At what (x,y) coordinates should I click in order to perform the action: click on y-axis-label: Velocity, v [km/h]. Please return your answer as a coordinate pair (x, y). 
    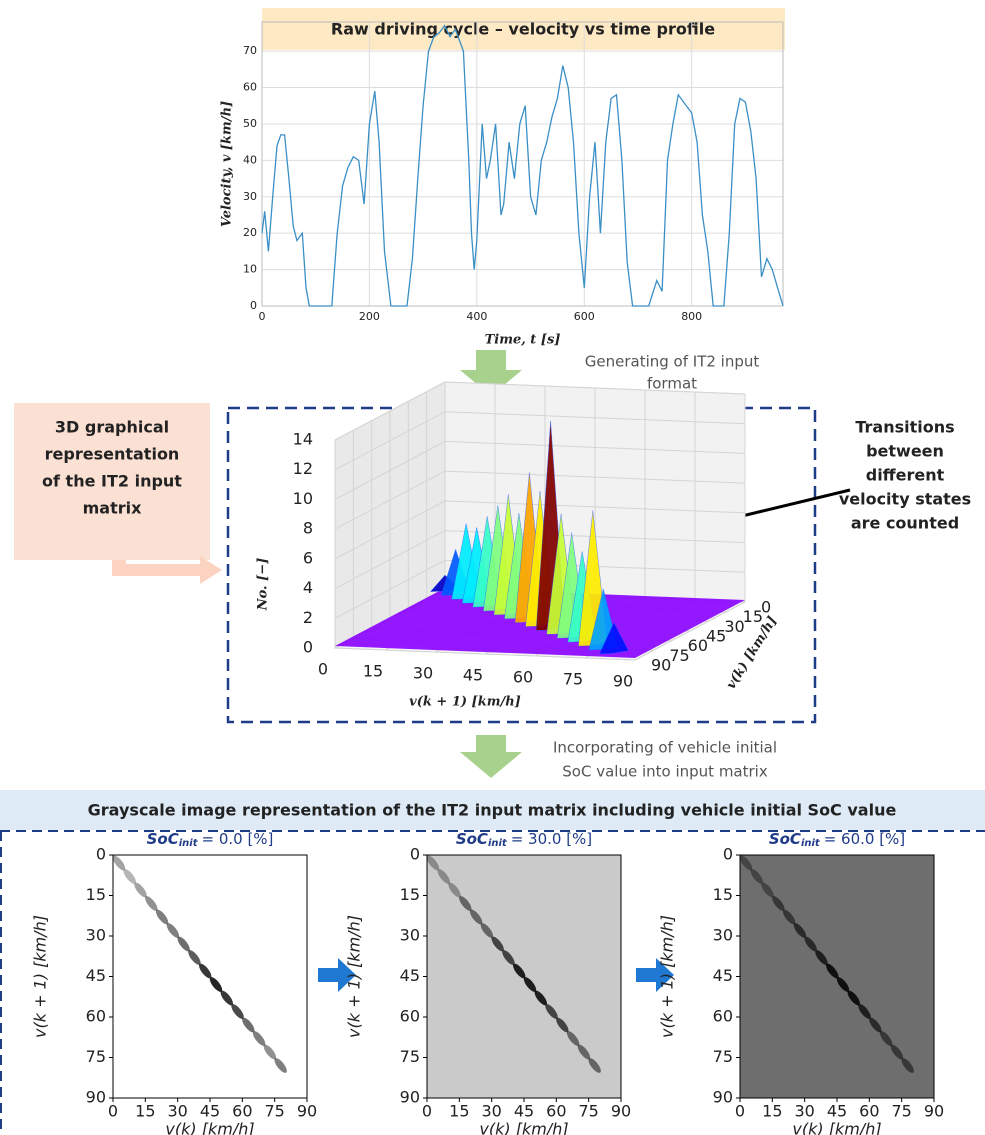
    Looking at the image, I should click on (227, 164).